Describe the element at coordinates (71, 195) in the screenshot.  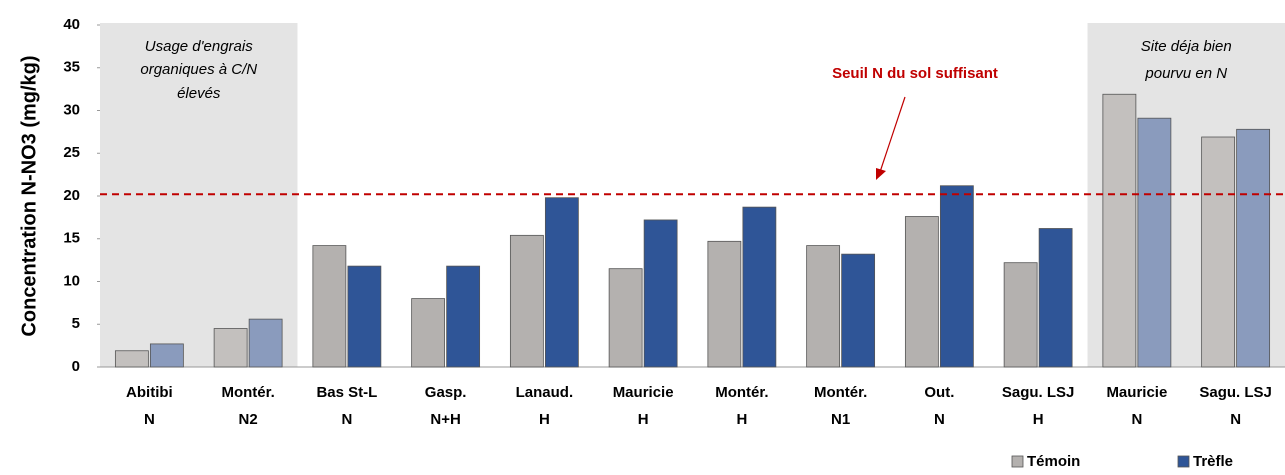
I see `y-tick-label: 20` at that location.